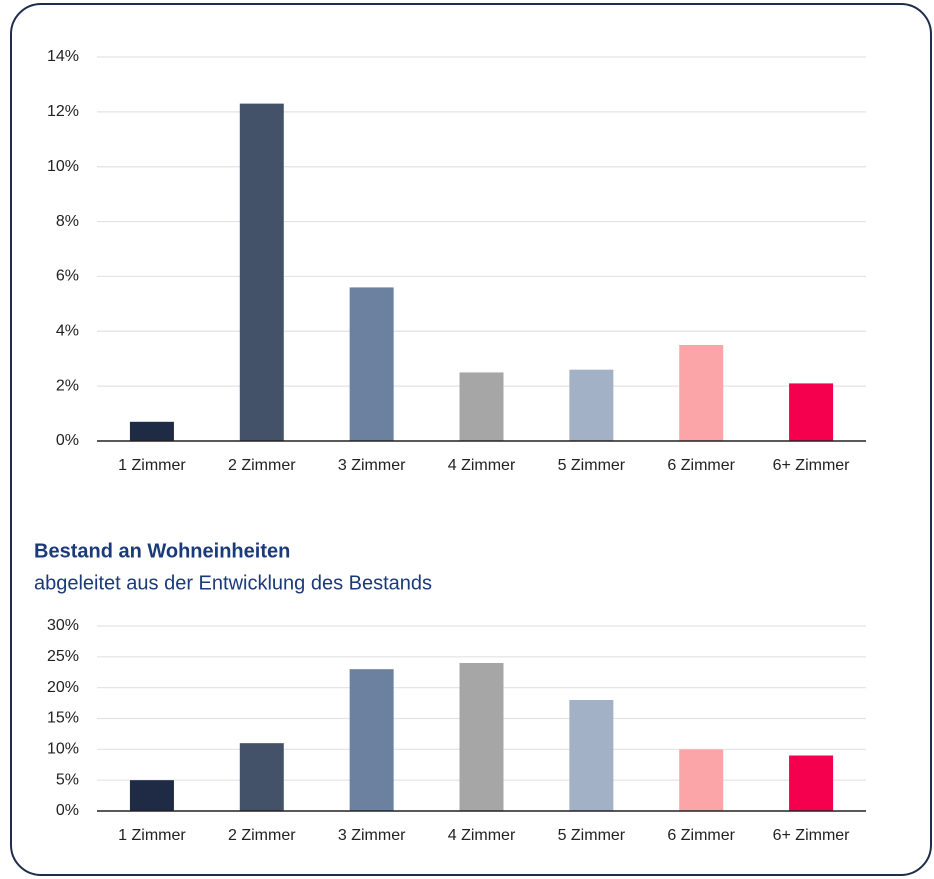 The image size is (934, 879). Describe the element at coordinates (67, 331) in the screenshot. I see `y-tick-label: 4%` at that location.